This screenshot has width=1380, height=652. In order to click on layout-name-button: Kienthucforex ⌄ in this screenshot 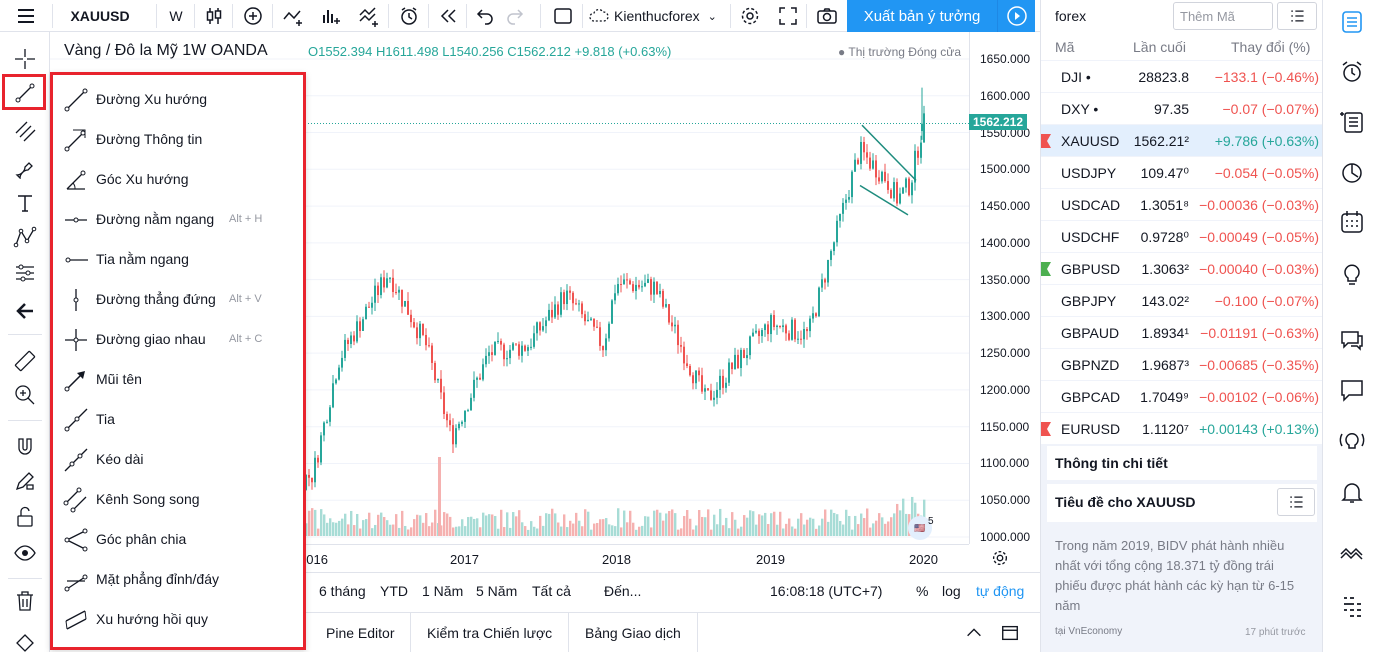, I will do `click(658, 16)`.